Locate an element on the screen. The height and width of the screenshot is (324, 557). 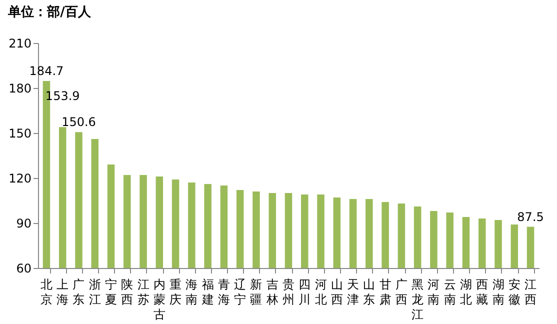
y-tick-label: 180 is located at coordinates (20, 89).